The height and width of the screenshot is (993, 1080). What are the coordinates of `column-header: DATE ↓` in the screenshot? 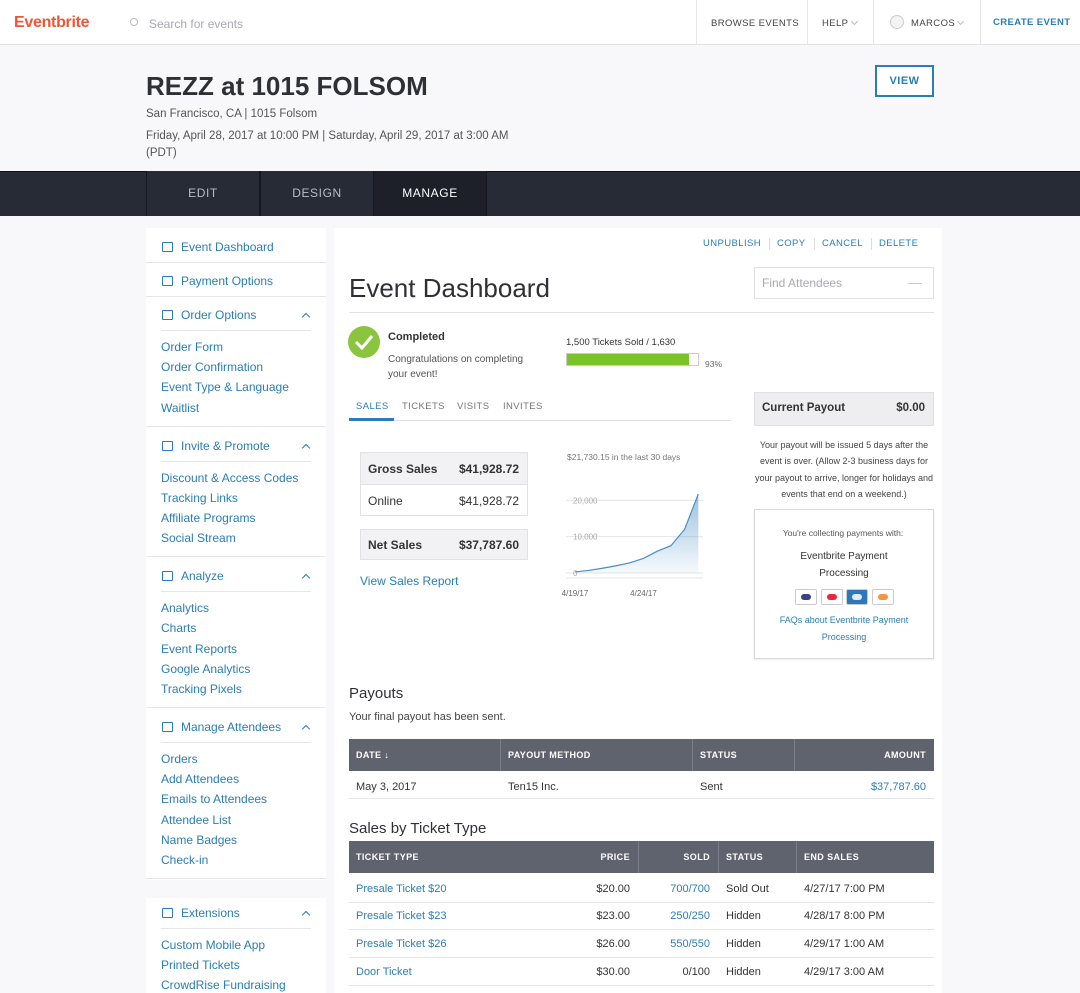 It's located at (373, 754).